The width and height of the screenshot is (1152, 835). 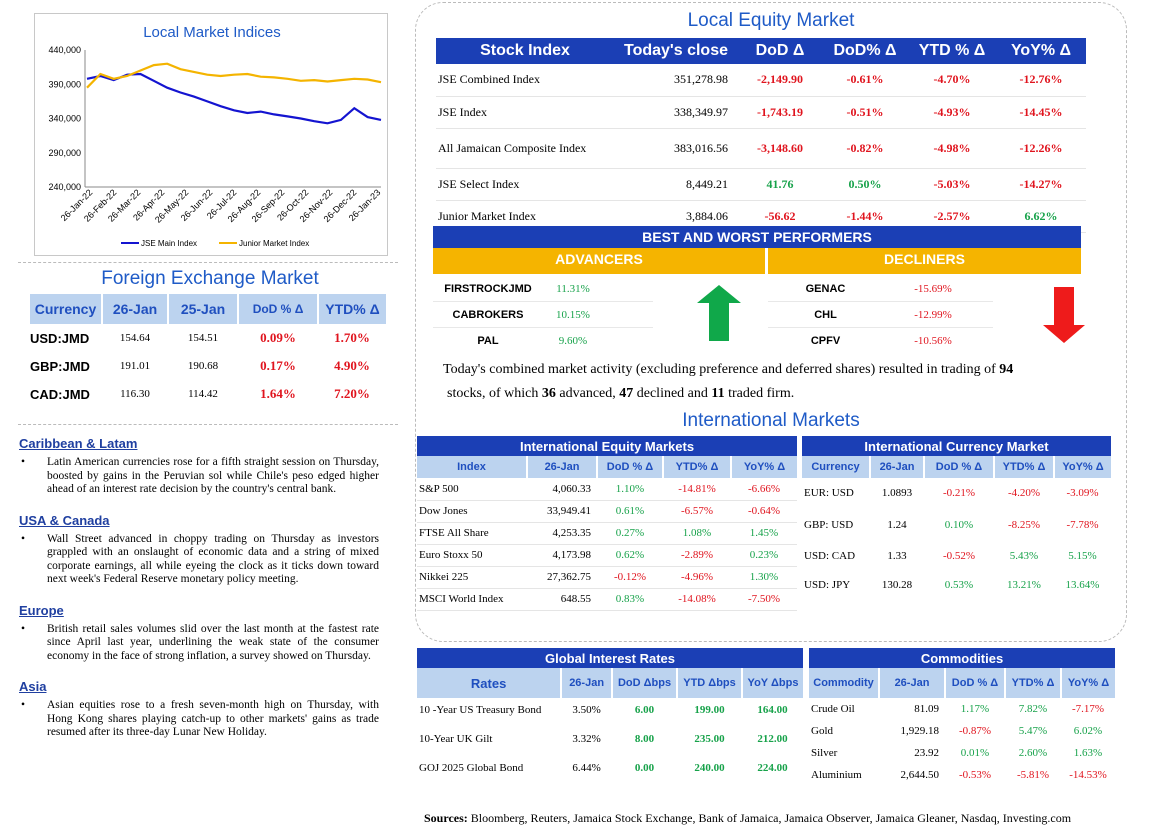 I want to click on equity-cell: -5.03%, so click(x=952, y=184).